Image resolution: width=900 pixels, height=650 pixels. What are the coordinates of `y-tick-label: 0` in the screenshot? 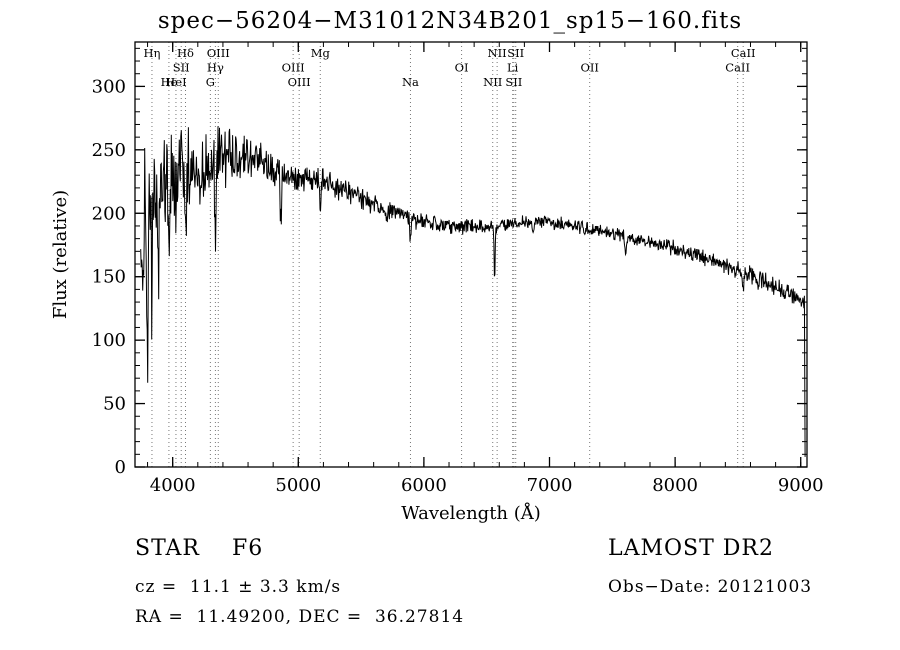 It's located at (120, 467).